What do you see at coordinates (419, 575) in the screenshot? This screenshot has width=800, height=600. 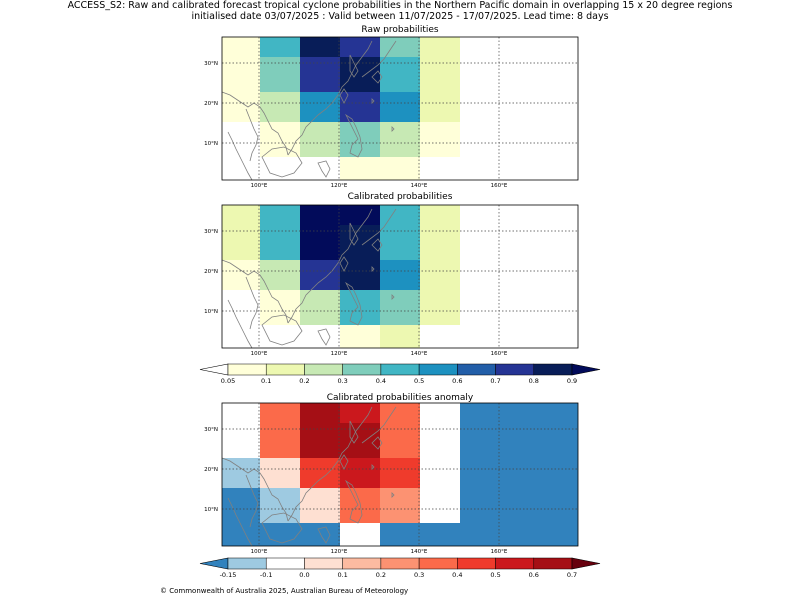 I see `colorbar-label: 0.3` at bounding box center [419, 575].